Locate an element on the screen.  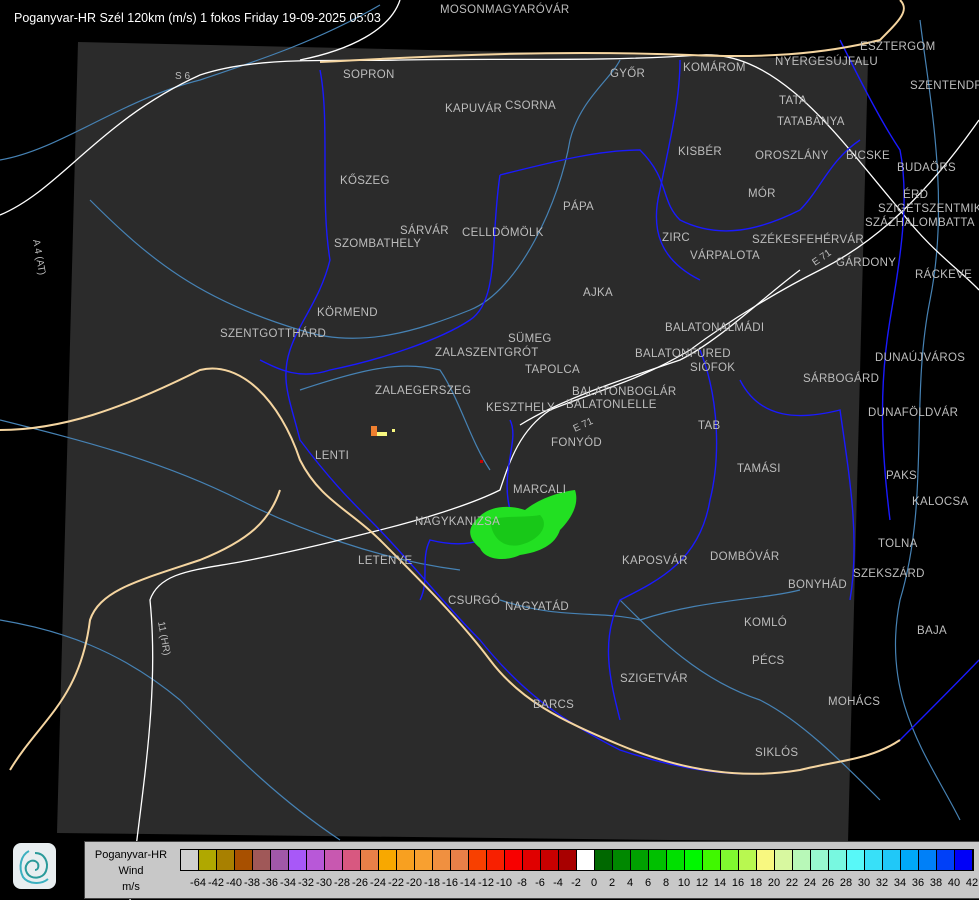
city-label: KOMÁROM is located at coordinates (714, 67).